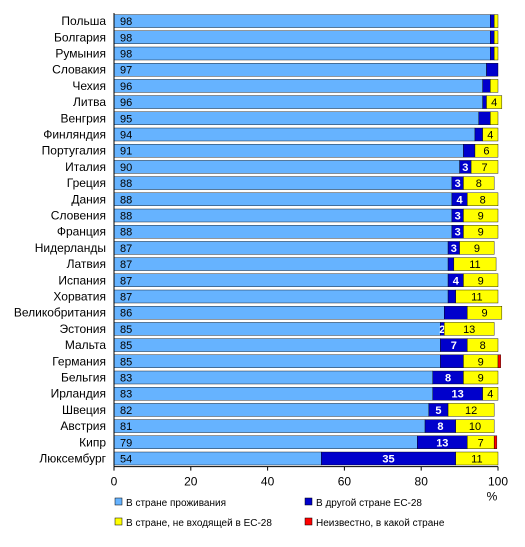 The image size is (525, 547). What do you see at coordinates (78, 394) in the screenshot?
I see `category-label: Ирландия` at bounding box center [78, 394].